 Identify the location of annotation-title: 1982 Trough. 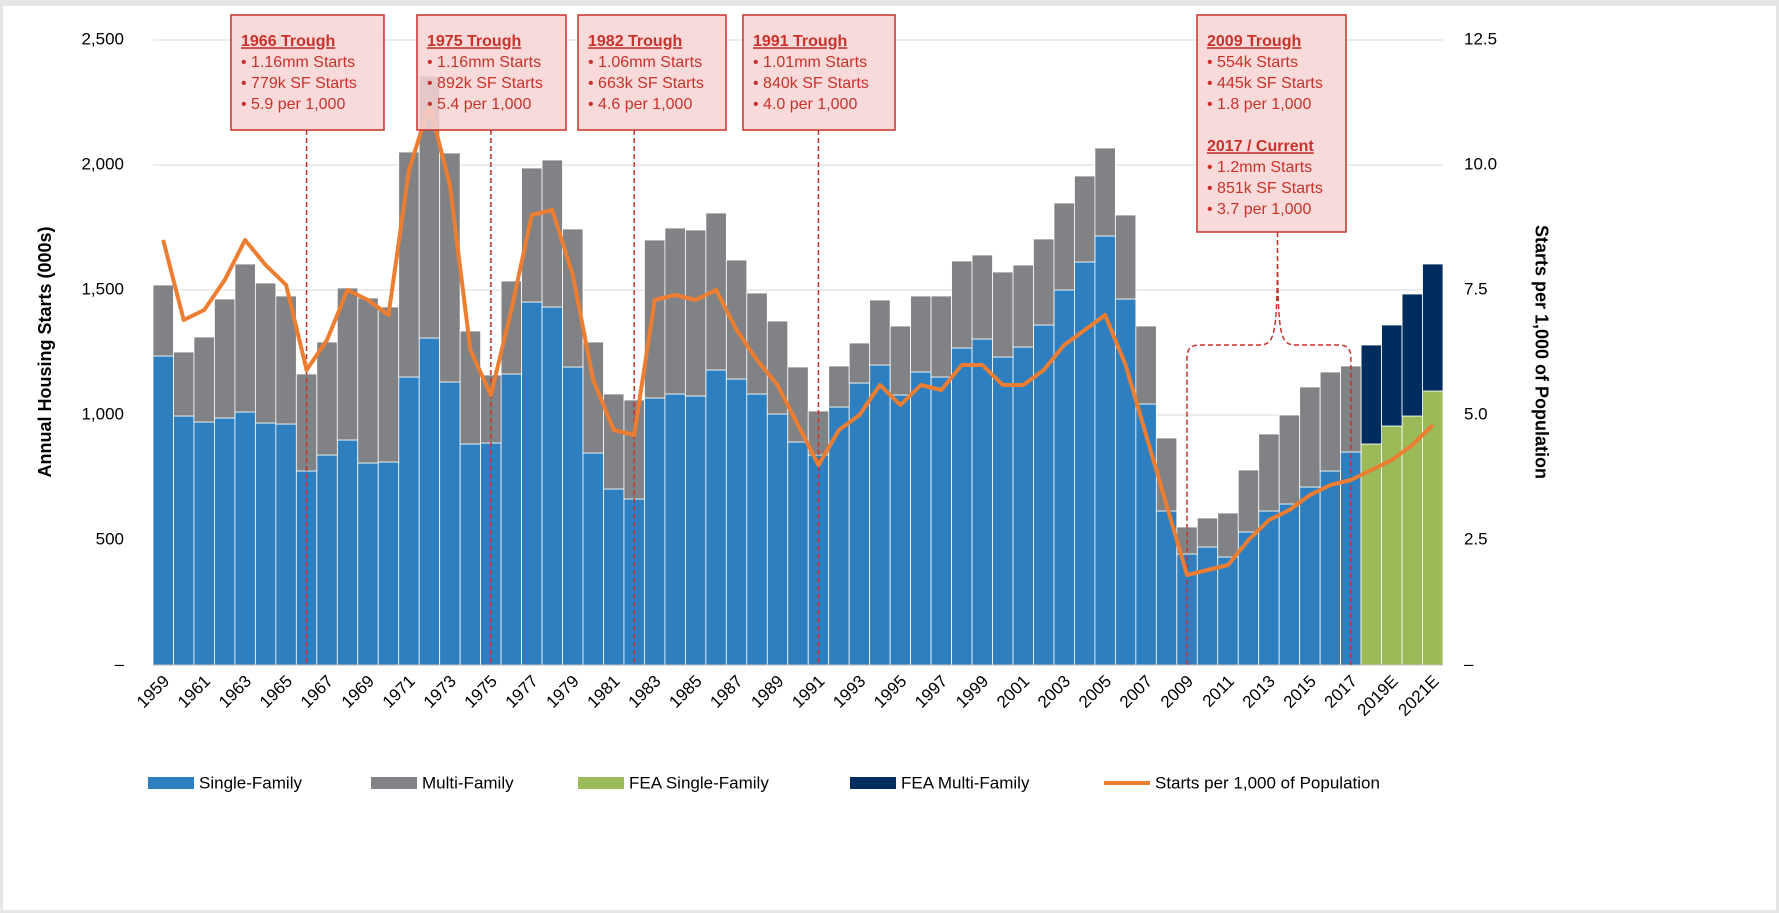
(635, 41).